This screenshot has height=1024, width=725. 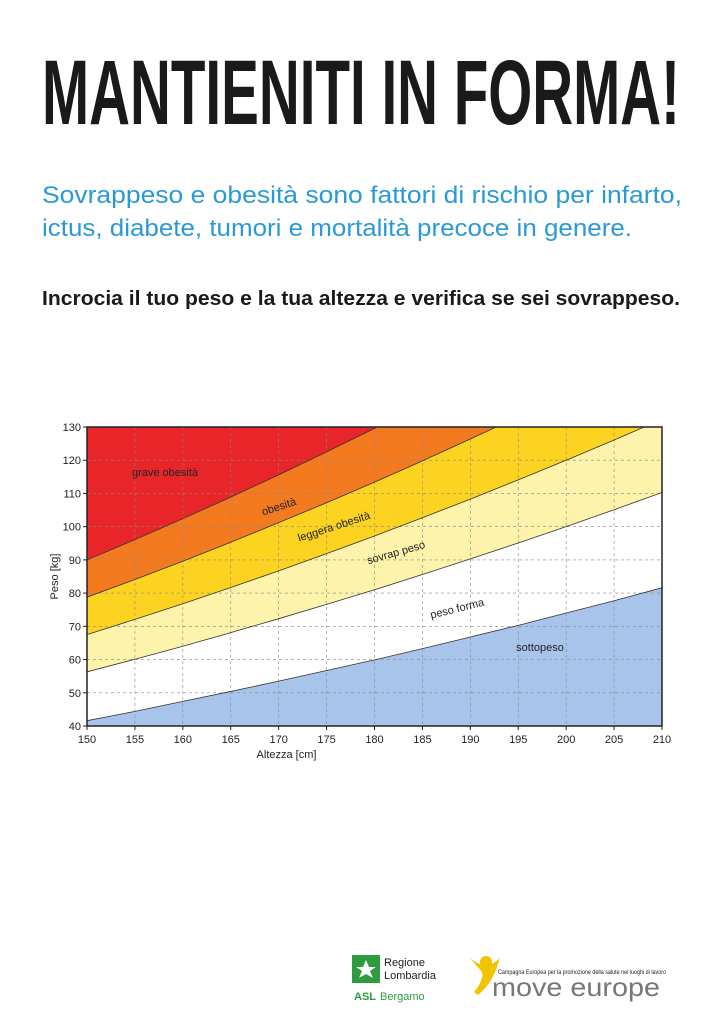 I want to click on y-tick-label: 80, so click(x=75, y=594).